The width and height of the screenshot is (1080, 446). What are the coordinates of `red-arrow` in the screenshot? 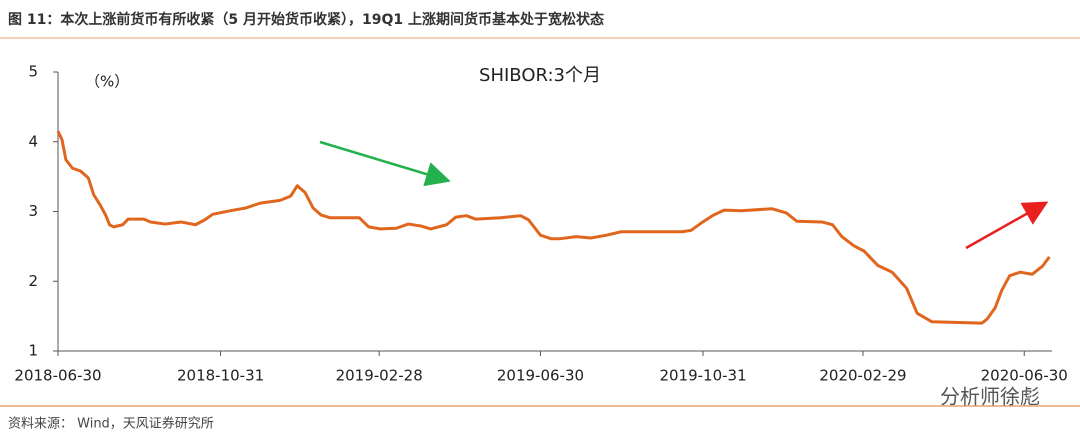 It's located at (1007, 225).